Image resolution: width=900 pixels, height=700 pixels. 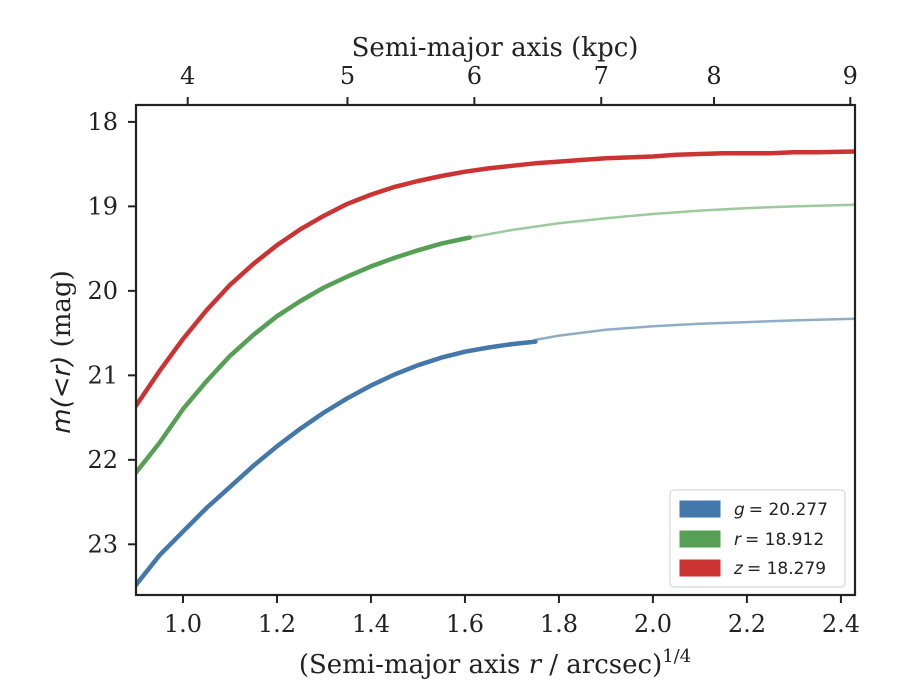 What do you see at coordinates (559, 624) in the screenshot?
I see `x-tick-label: 1.8` at bounding box center [559, 624].